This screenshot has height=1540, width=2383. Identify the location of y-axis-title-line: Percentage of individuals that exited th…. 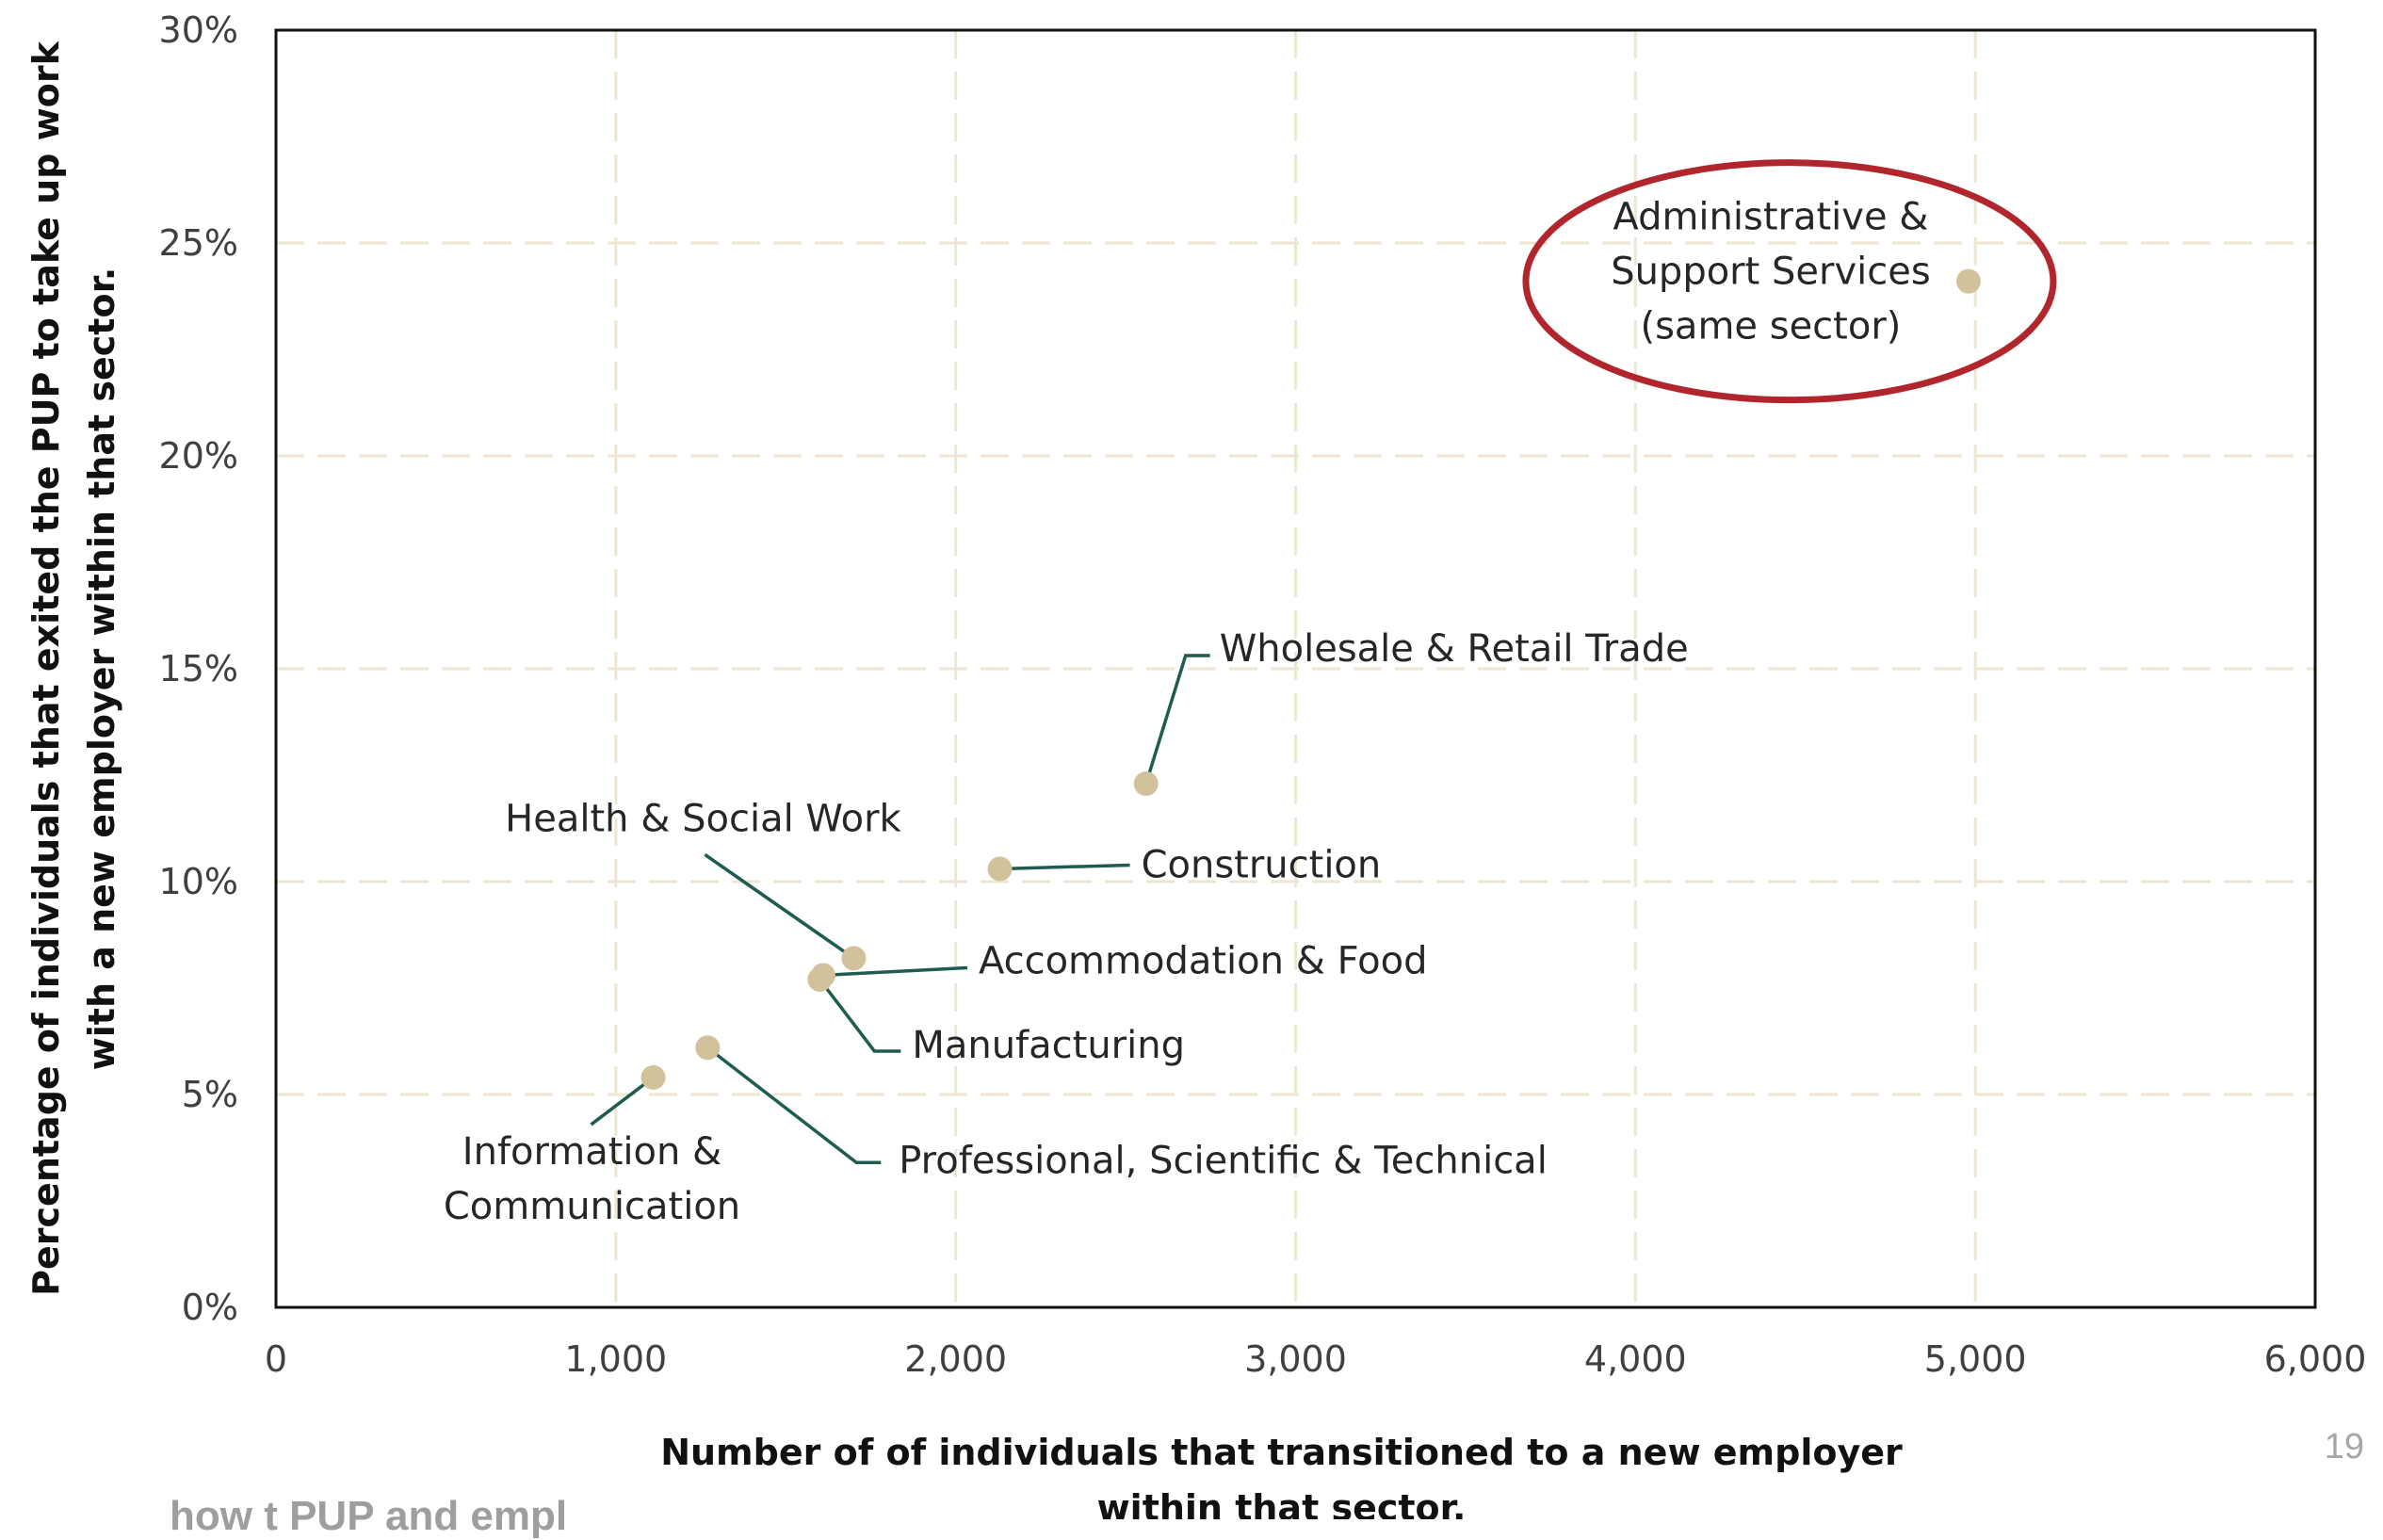
(46, 668).